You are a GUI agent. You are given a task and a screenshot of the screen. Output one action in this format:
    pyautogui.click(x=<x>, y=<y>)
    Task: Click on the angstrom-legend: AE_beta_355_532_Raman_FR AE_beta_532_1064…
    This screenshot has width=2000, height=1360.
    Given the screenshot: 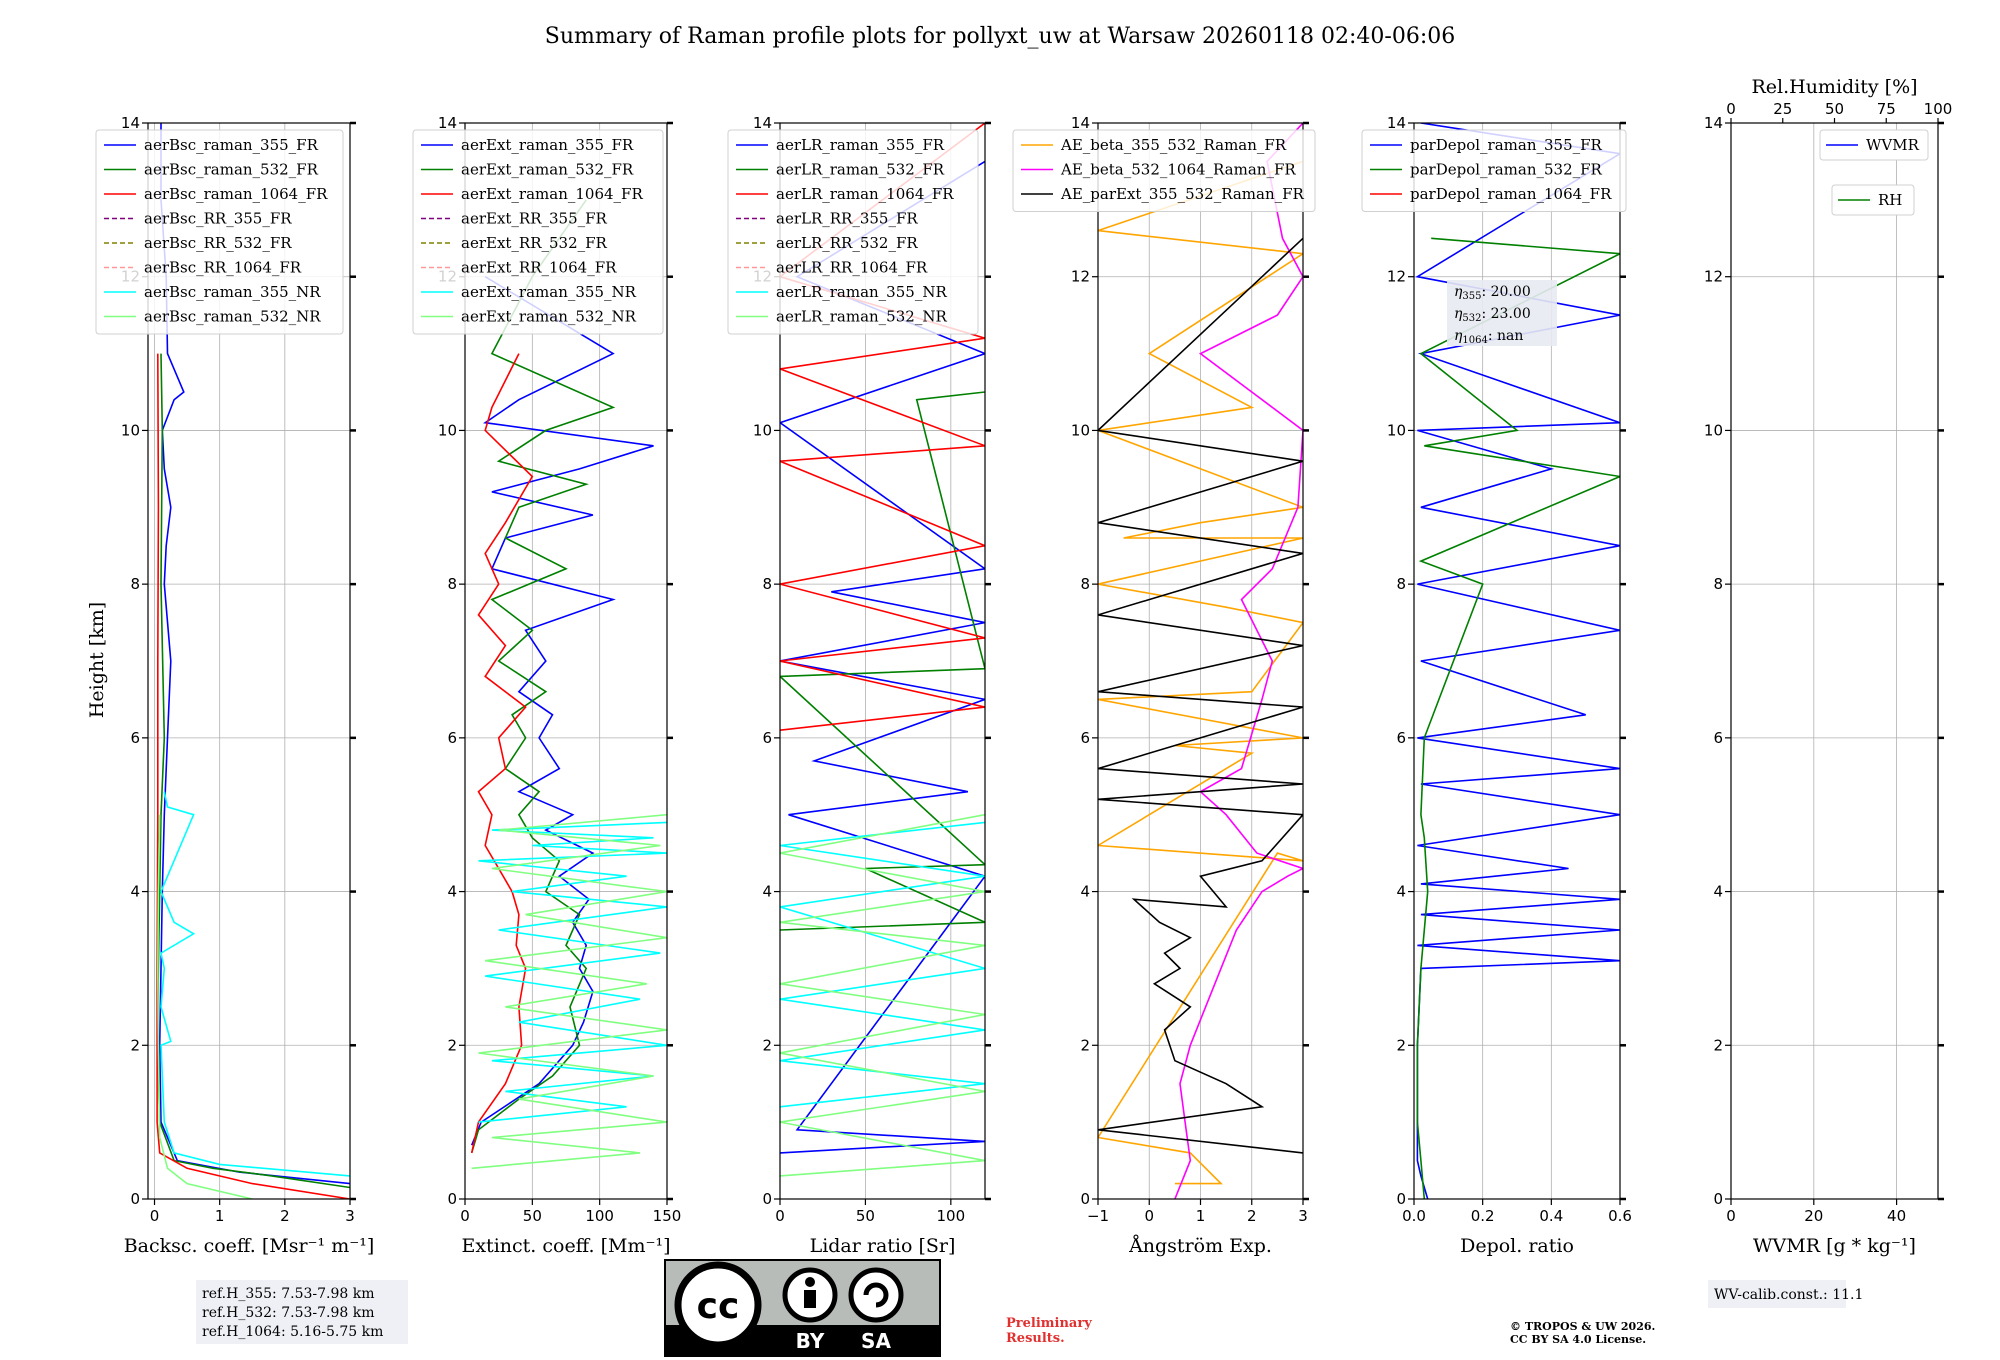 What is the action you would take?
    pyautogui.click(x=1164, y=170)
    